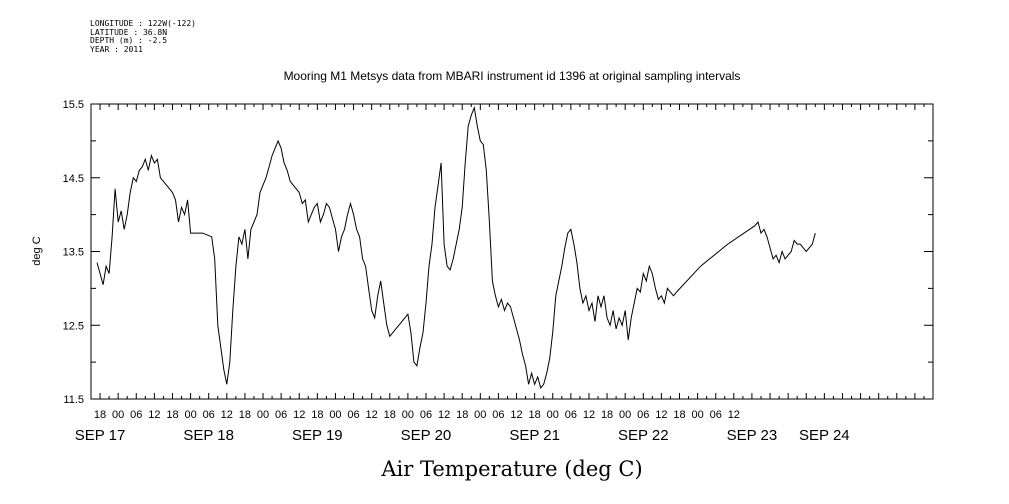 Image resolution: width=1009 pixels, height=504 pixels. I want to click on depth-label: DEPTH (m) : -2.5, so click(129, 41).